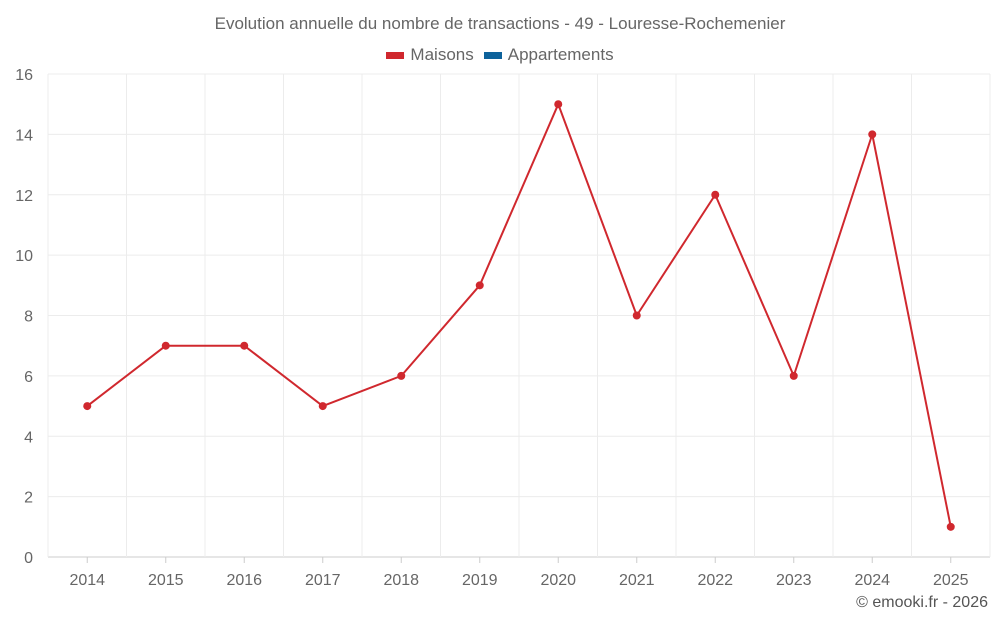  What do you see at coordinates (28, 558) in the screenshot?
I see `y-tick-label: 0` at bounding box center [28, 558].